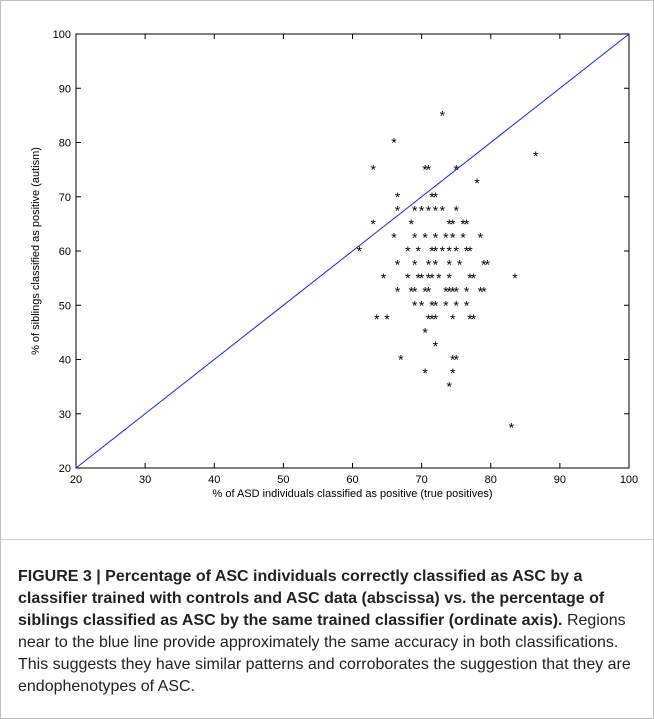 The height and width of the screenshot is (719, 654). Describe the element at coordinates (65, 144) in the screenshot. I see `y-tick-label: 80` at that location.